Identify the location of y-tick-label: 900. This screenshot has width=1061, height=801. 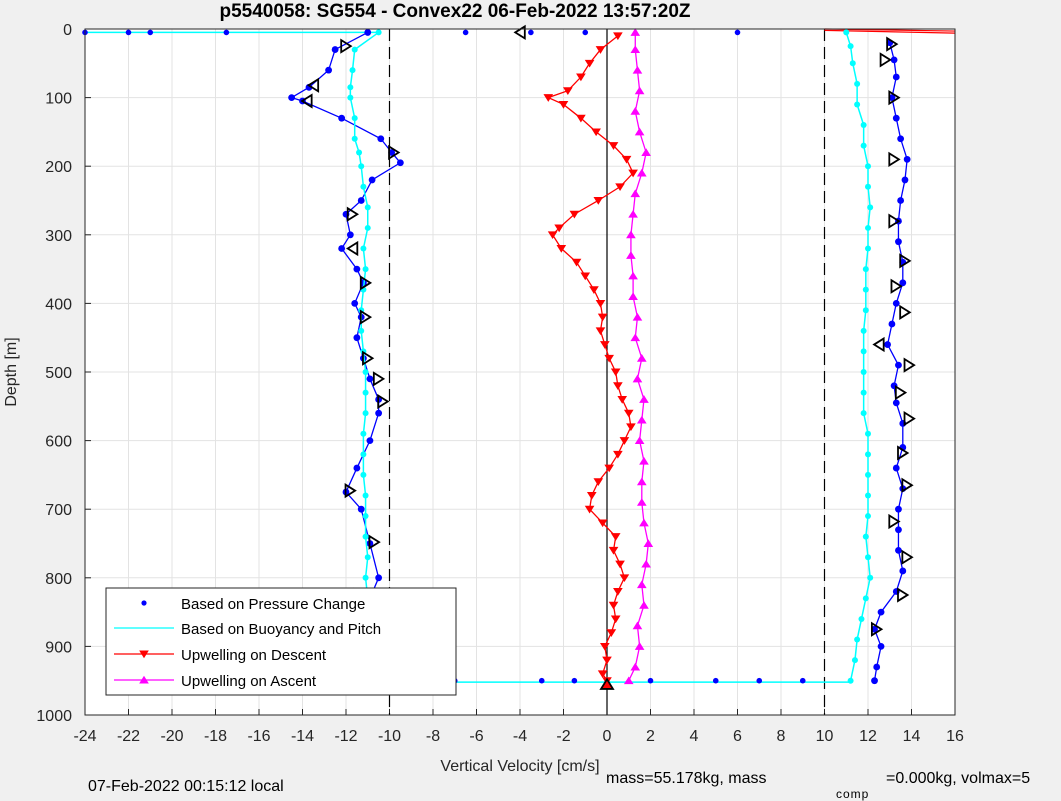
(58, 647).